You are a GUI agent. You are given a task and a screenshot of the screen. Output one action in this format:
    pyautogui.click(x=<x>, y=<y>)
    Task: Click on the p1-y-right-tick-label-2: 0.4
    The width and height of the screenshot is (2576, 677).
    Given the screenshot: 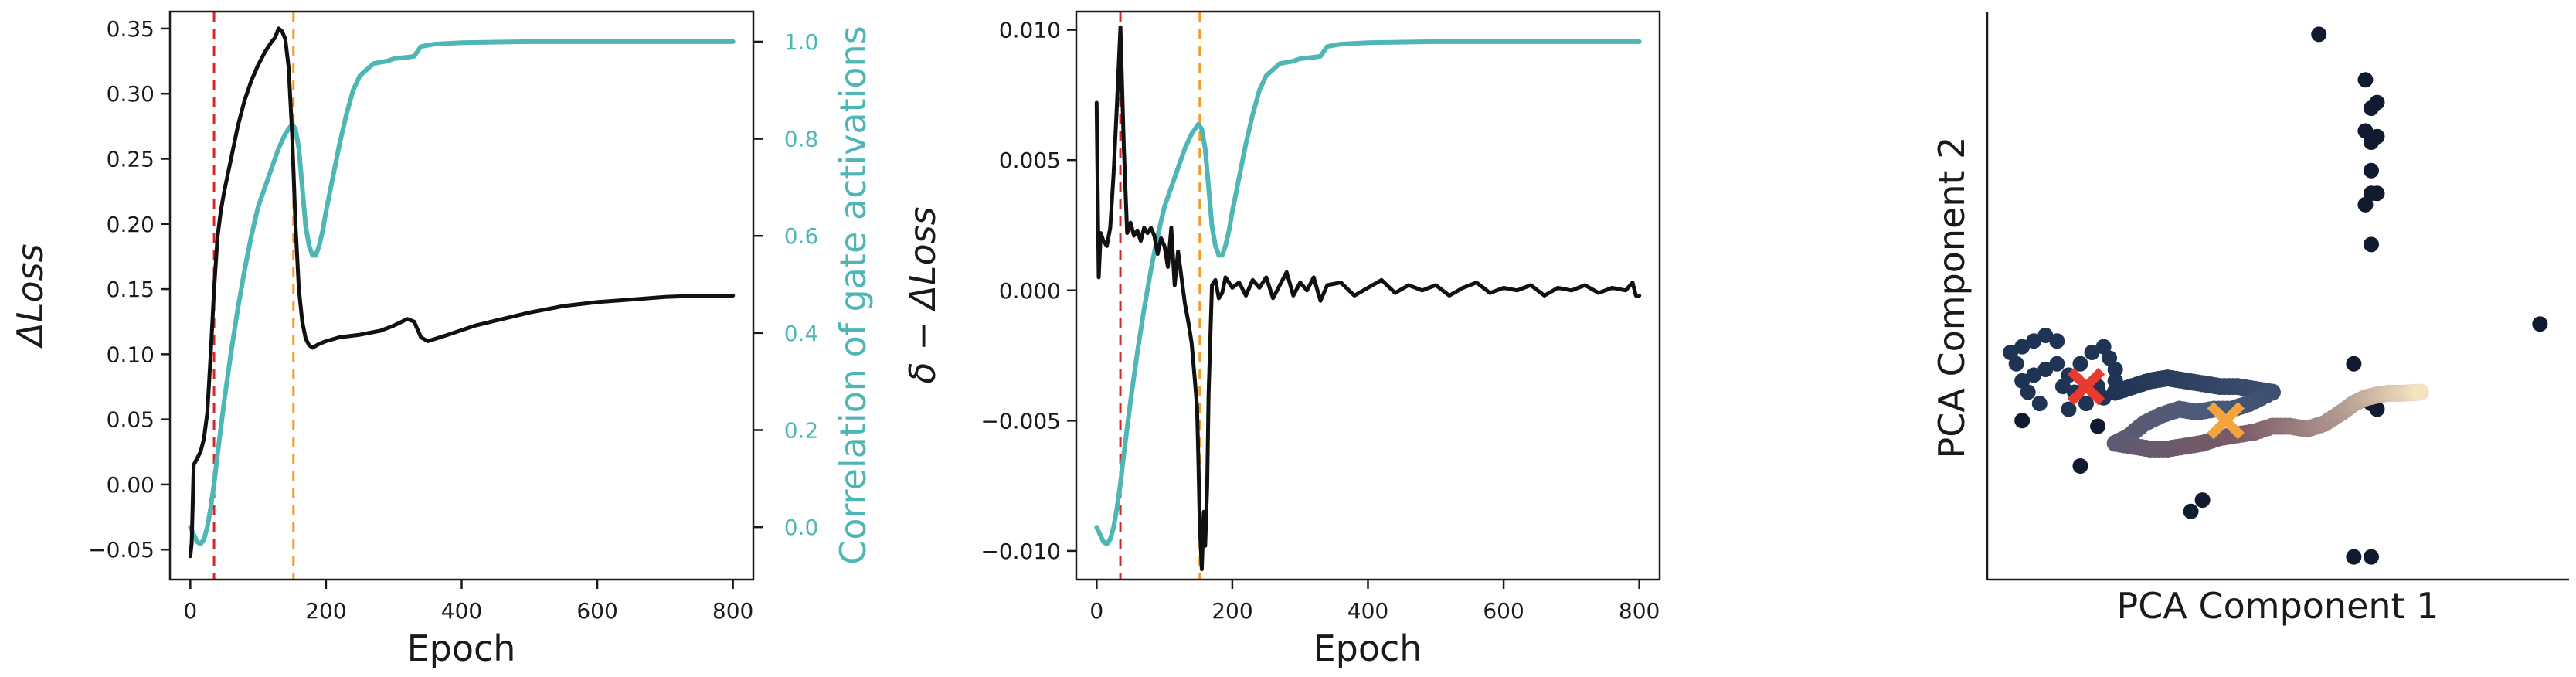 What is the action you would take?
    pyautogui.click(x=801, y=333)
    